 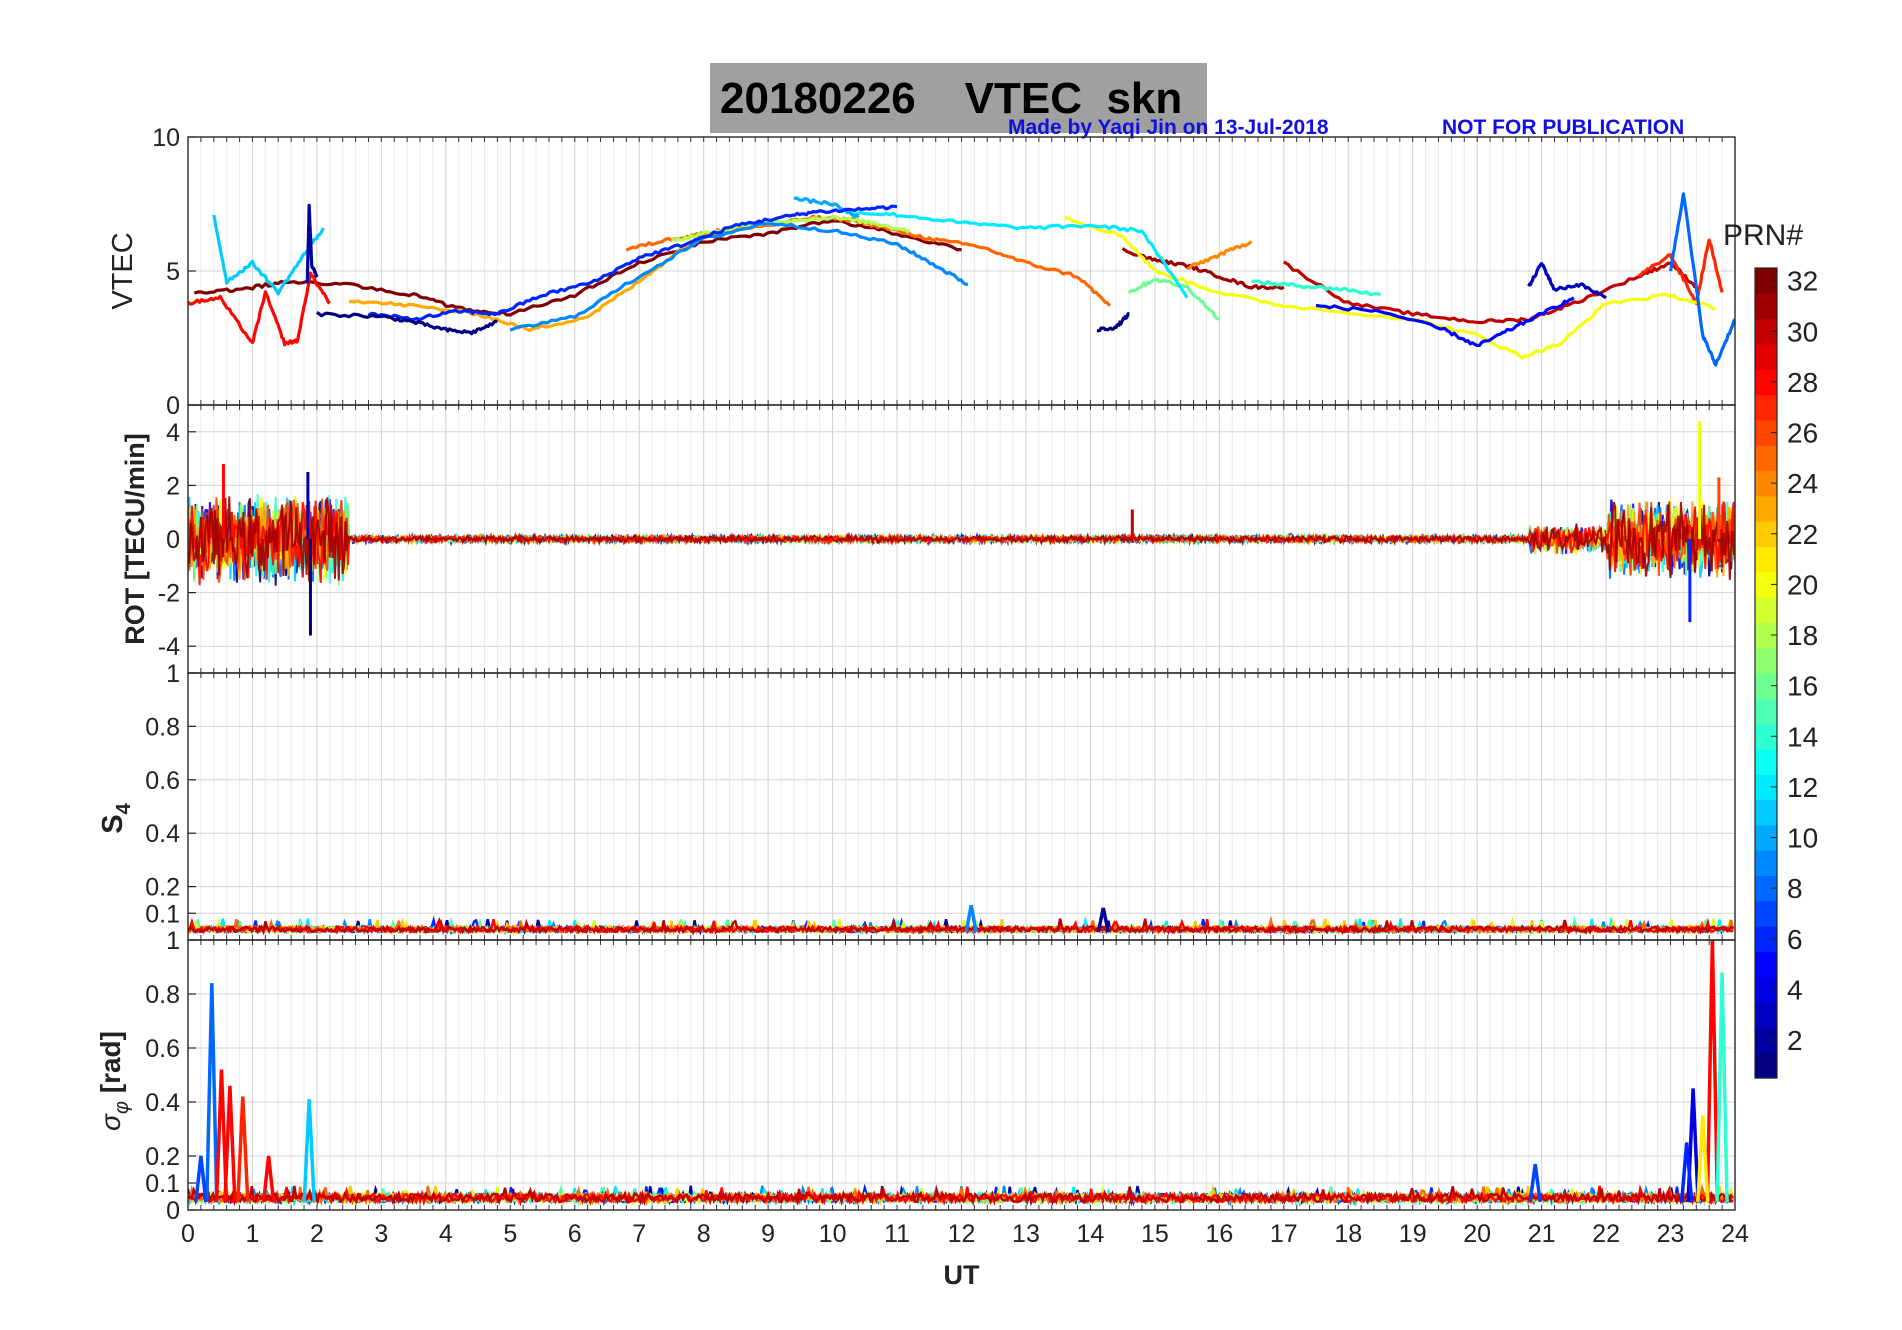 What do you see at coordinates (123, 270) in the screenshot?
I see `y-axis-label: VTEC` at bounding box center [123, 270].